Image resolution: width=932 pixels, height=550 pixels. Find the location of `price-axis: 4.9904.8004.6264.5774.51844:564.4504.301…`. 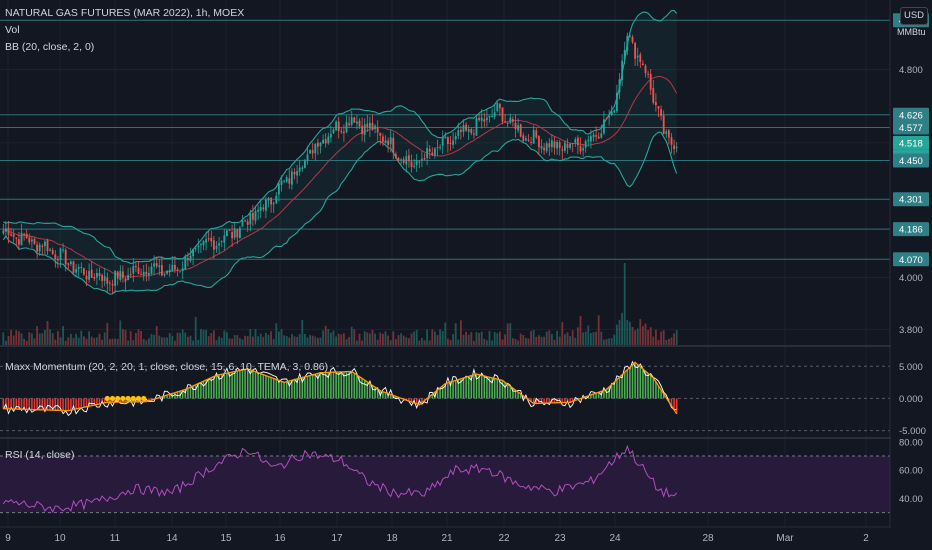

price-axis: 4.9904.8004.6264.5774.51844:564.4504.301… is located at coordinates (911, 275).